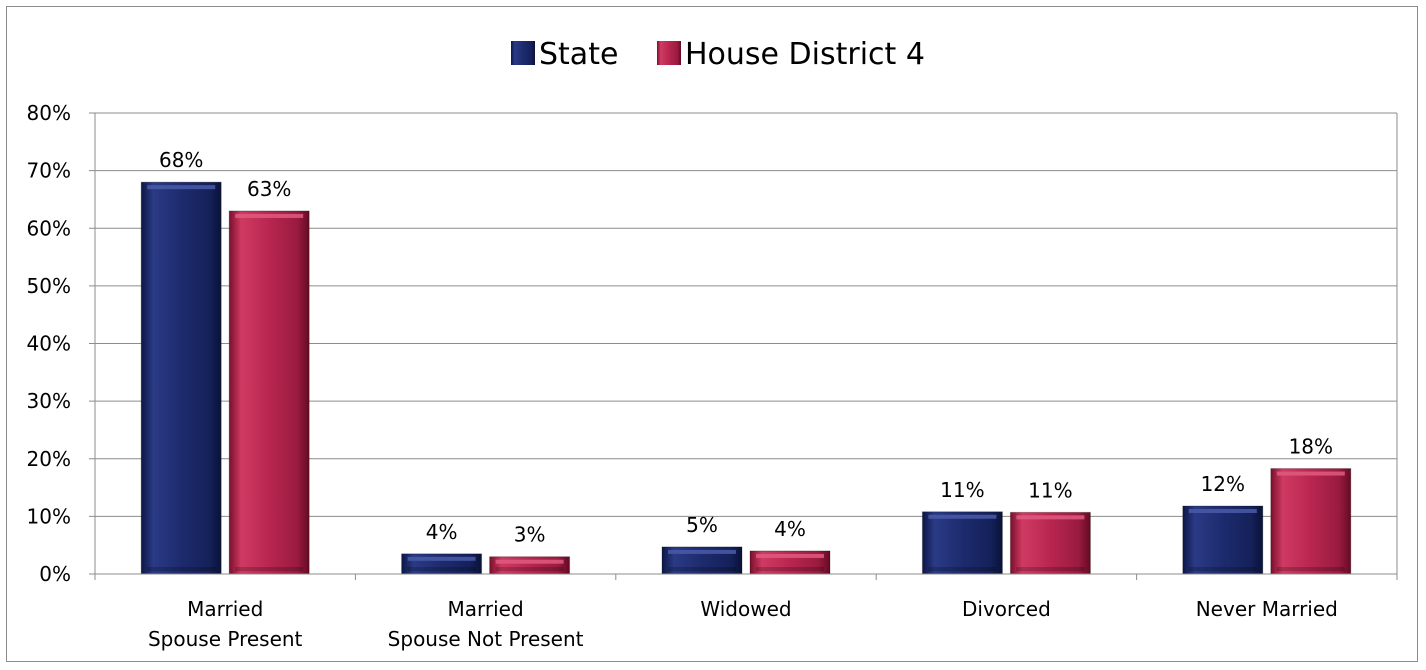 The image size is (1426, 670). What do you see at coordinates (530, 535) in the screenshot?
I see `data-label: 3%` at bounding box center [530, 535].